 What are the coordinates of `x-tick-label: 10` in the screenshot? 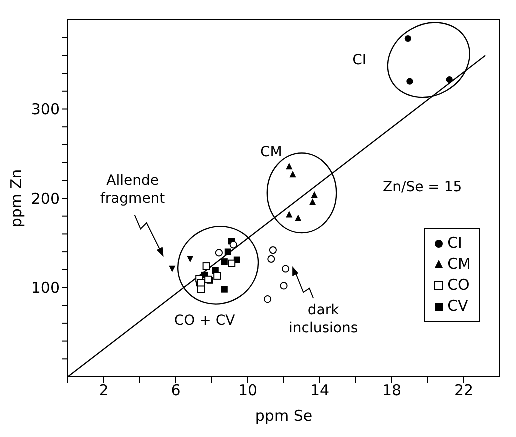 It's located at (248, 391).